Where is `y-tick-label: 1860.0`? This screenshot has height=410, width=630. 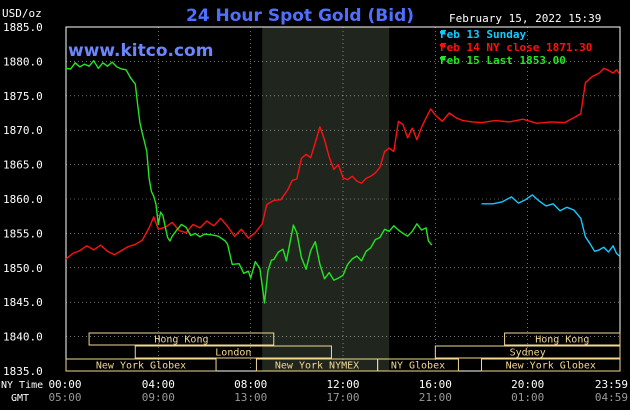 y-tick-label: 1860.0 is located at coordinates (23, 199).